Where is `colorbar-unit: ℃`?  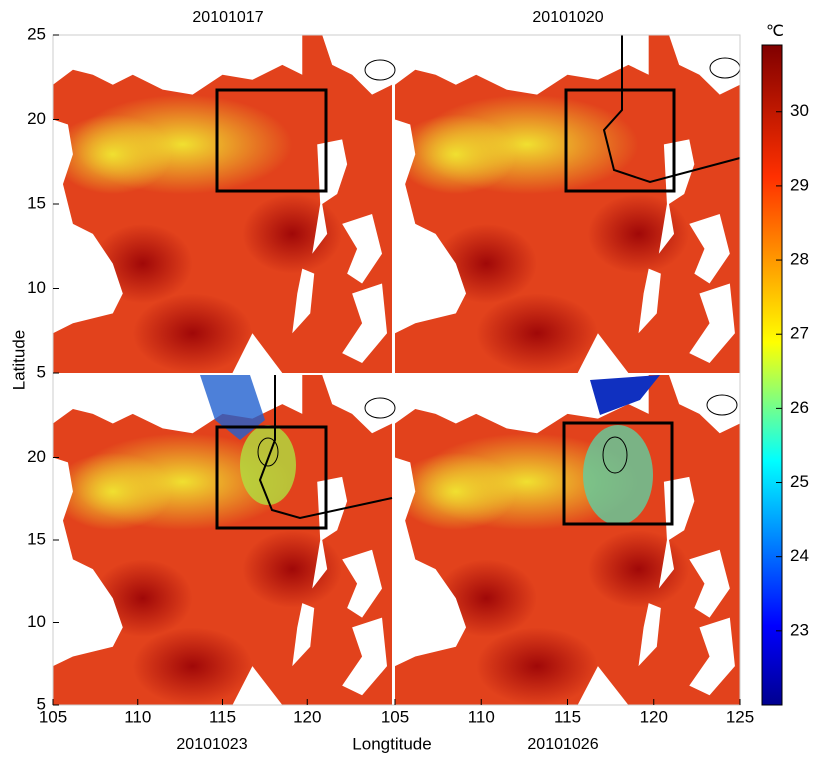 colorbar-unit: ℃ is located at coordinates (775, 31).